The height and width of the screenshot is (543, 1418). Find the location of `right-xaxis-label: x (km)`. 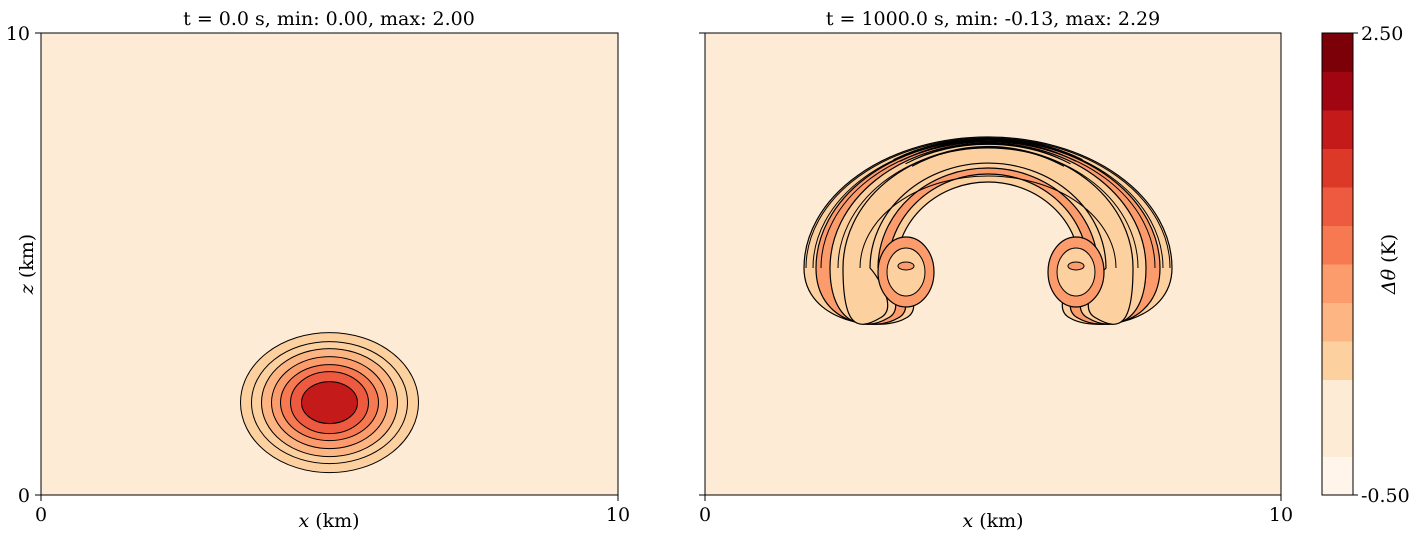

right-xaxis-label: x (km) is located at coordinates (992, 521).